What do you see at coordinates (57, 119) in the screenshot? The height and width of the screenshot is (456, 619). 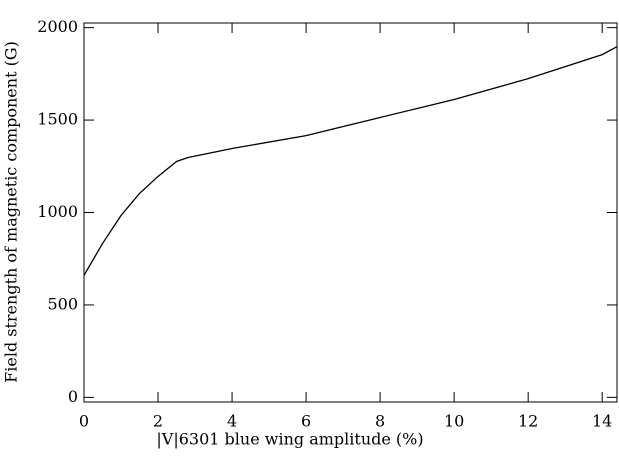 I see `y-tick-label: 1500` at bounding box center [57, 119].